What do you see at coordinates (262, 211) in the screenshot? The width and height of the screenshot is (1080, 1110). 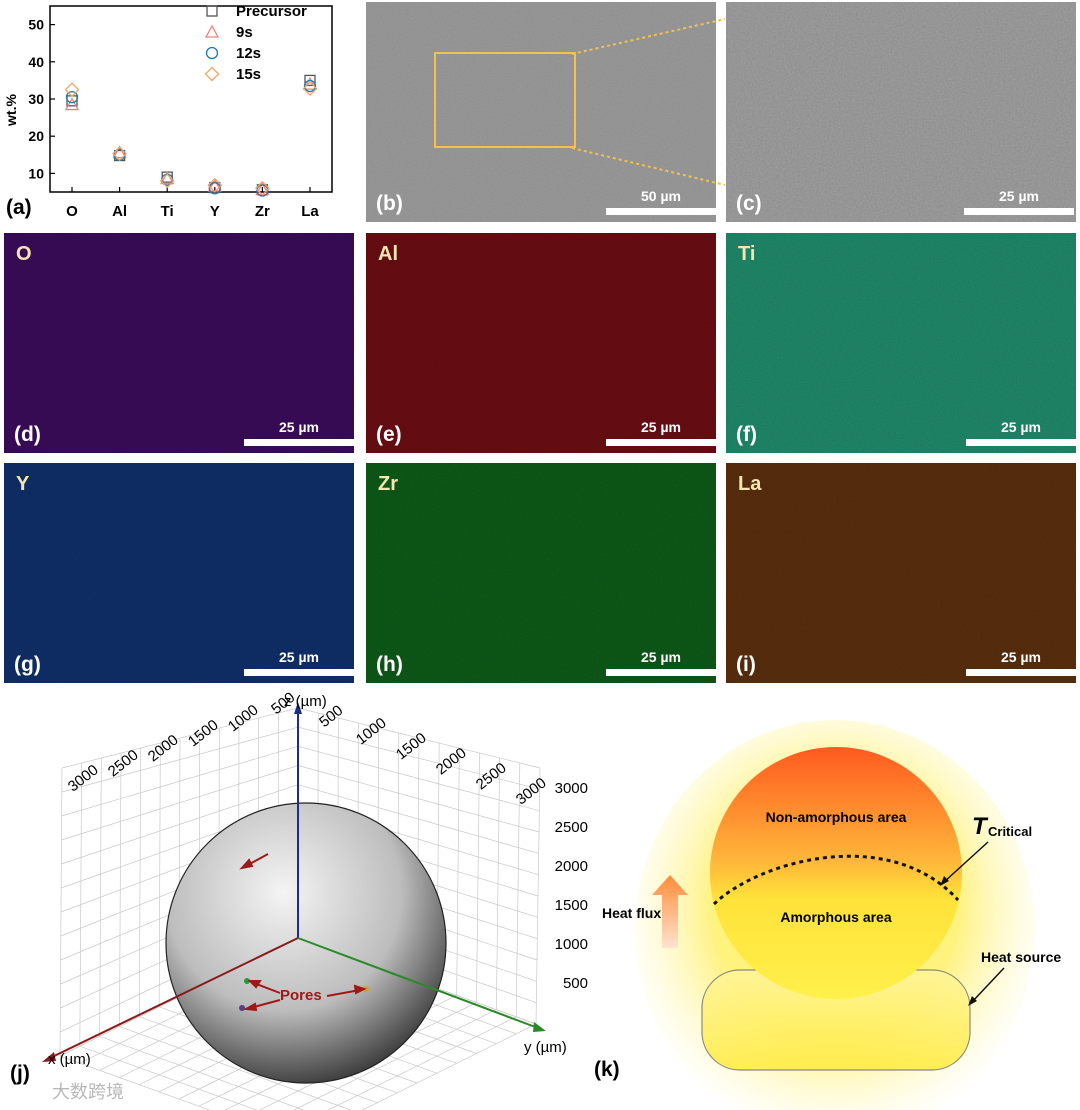 I see `x-tick-label: Zr` at bounding box center [262, 211].